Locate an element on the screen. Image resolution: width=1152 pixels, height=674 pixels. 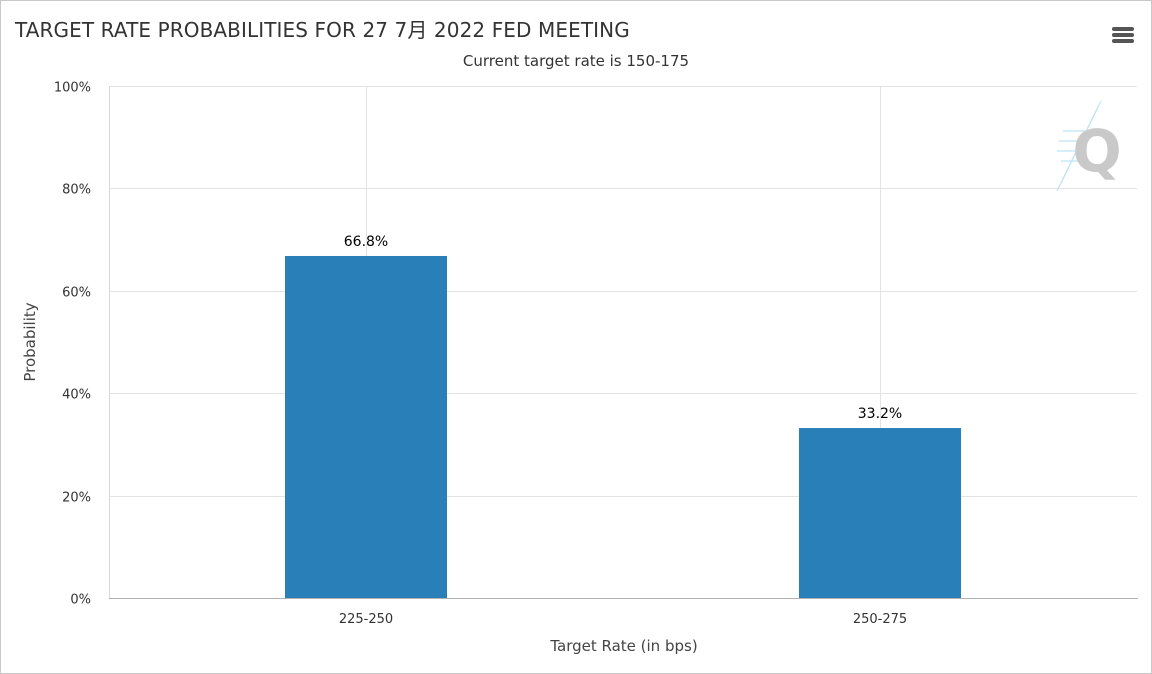
y-tick-label: 0% is located at coordinates (80, 600).